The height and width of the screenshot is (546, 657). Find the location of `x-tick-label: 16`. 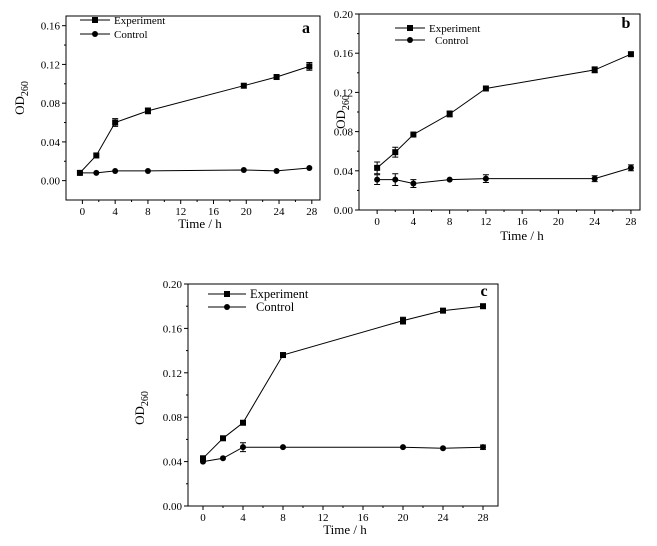

x-tick-label: 16 is located at coordinates (523, 222).